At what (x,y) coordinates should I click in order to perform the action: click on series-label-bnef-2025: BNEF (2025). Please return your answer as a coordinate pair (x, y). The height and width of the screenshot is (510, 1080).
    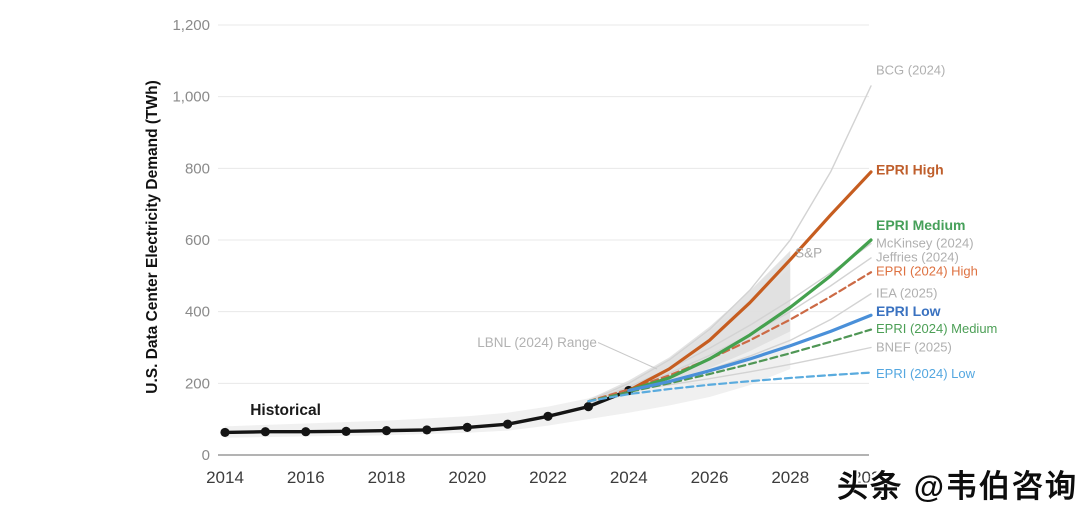
    Looking at the image, I should click on (914, 346).